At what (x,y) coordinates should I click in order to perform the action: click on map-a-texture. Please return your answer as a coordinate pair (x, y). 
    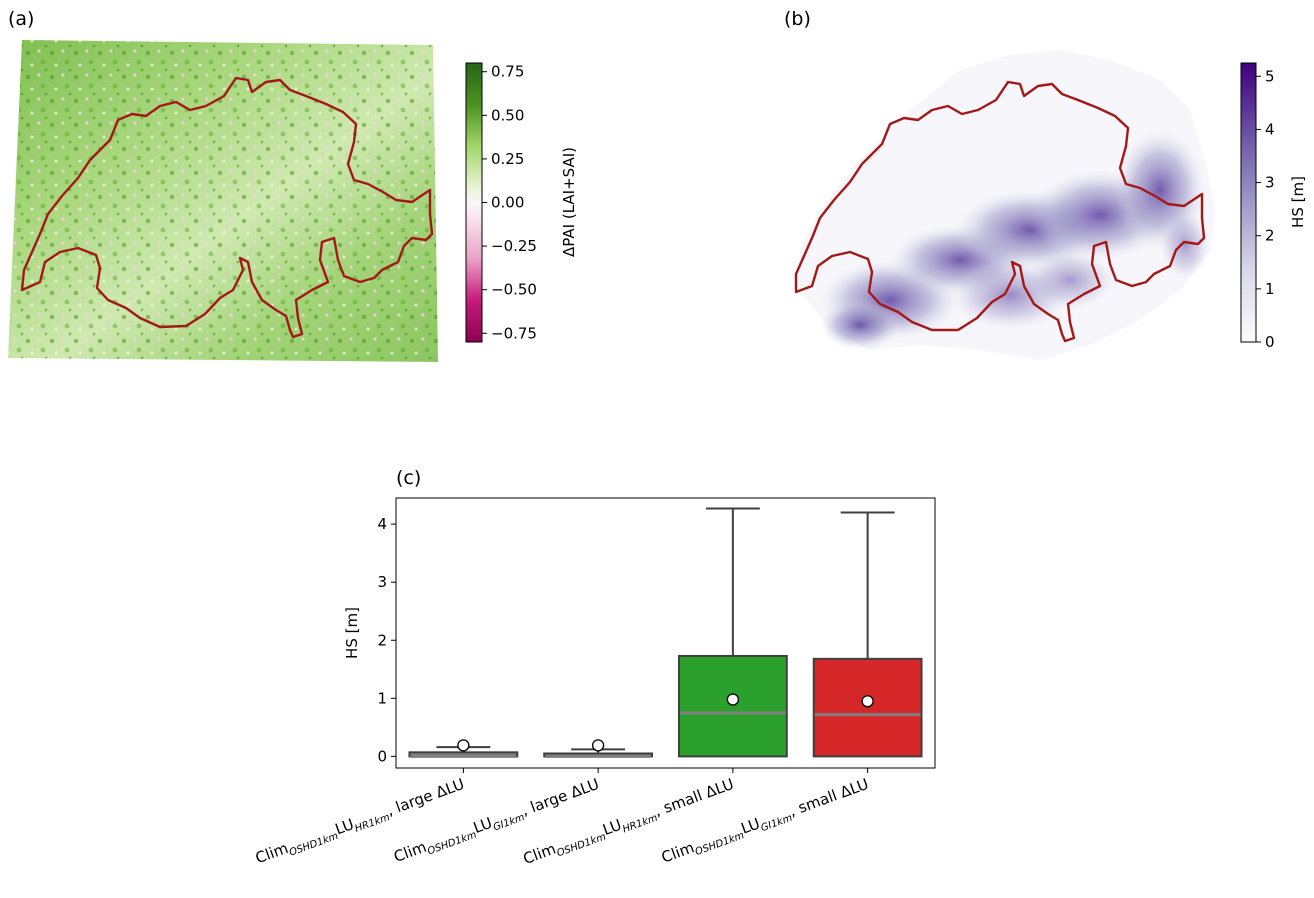
    Looking at the image, I should click on (223, 201).